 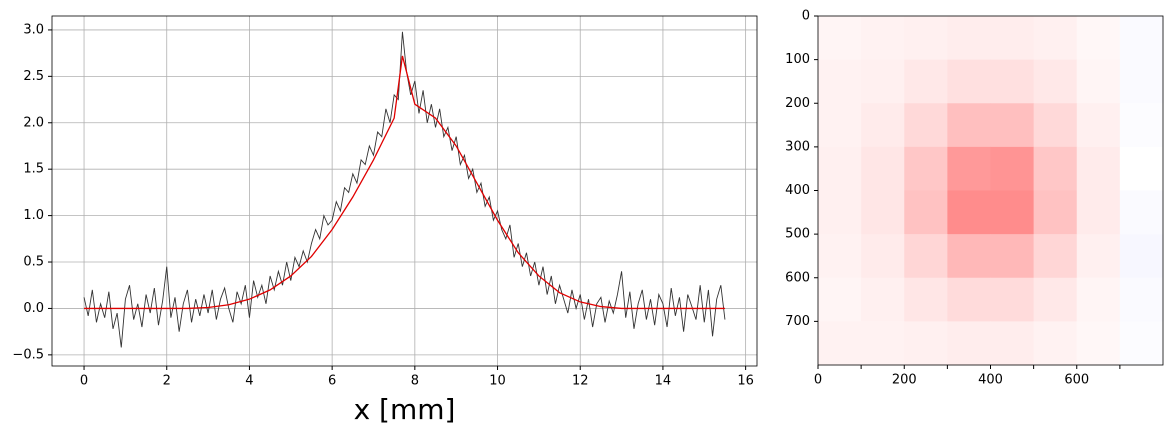 What do you see at coordinates (497, 381) in the screenshot?
I see `x-tick-label: 10` at bounding box center [497, 381].